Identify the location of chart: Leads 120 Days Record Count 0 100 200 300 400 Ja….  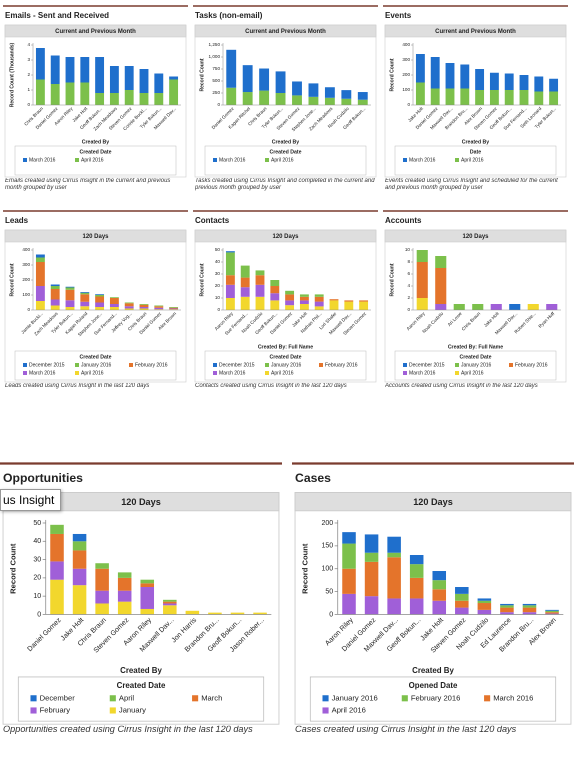
(95, 299).